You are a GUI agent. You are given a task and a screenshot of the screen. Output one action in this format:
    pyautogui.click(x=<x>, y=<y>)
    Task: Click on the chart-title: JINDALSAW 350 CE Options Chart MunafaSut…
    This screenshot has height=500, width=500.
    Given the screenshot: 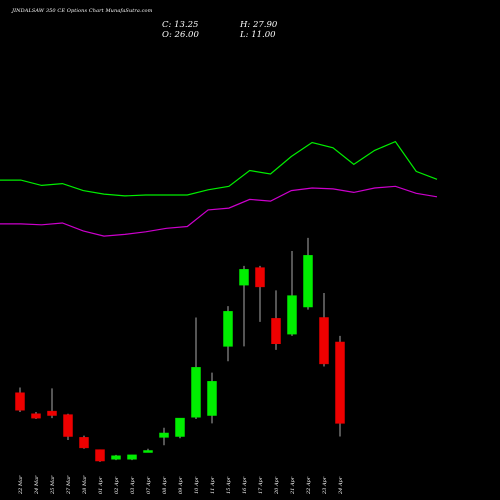 What is the action you would take?
    pyautogui.click(x=82, y=11)
    